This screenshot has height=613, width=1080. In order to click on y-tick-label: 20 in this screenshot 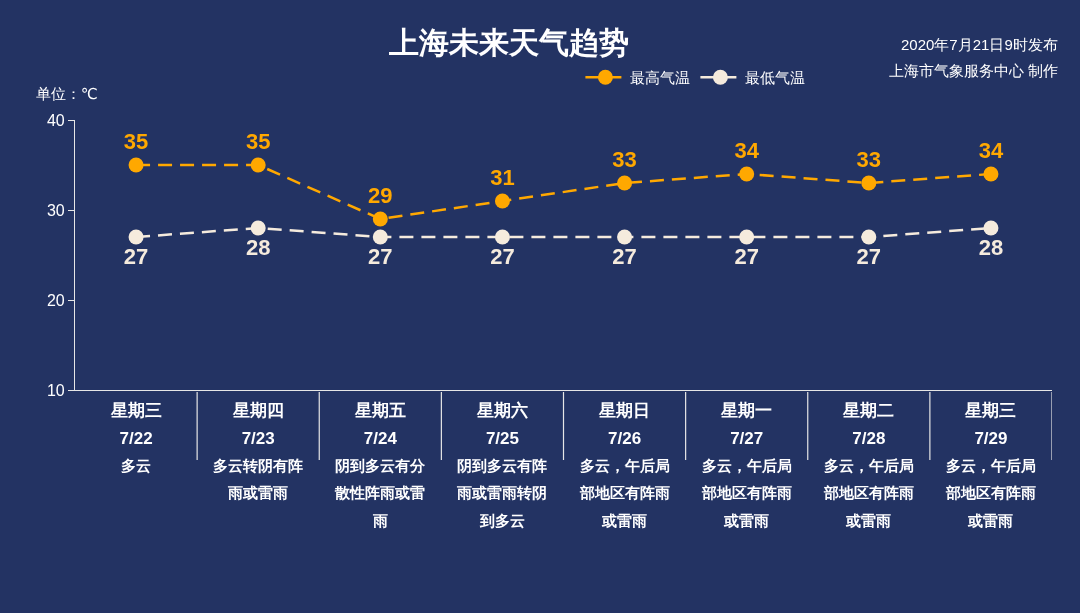, I will do `click(55, 300)`.